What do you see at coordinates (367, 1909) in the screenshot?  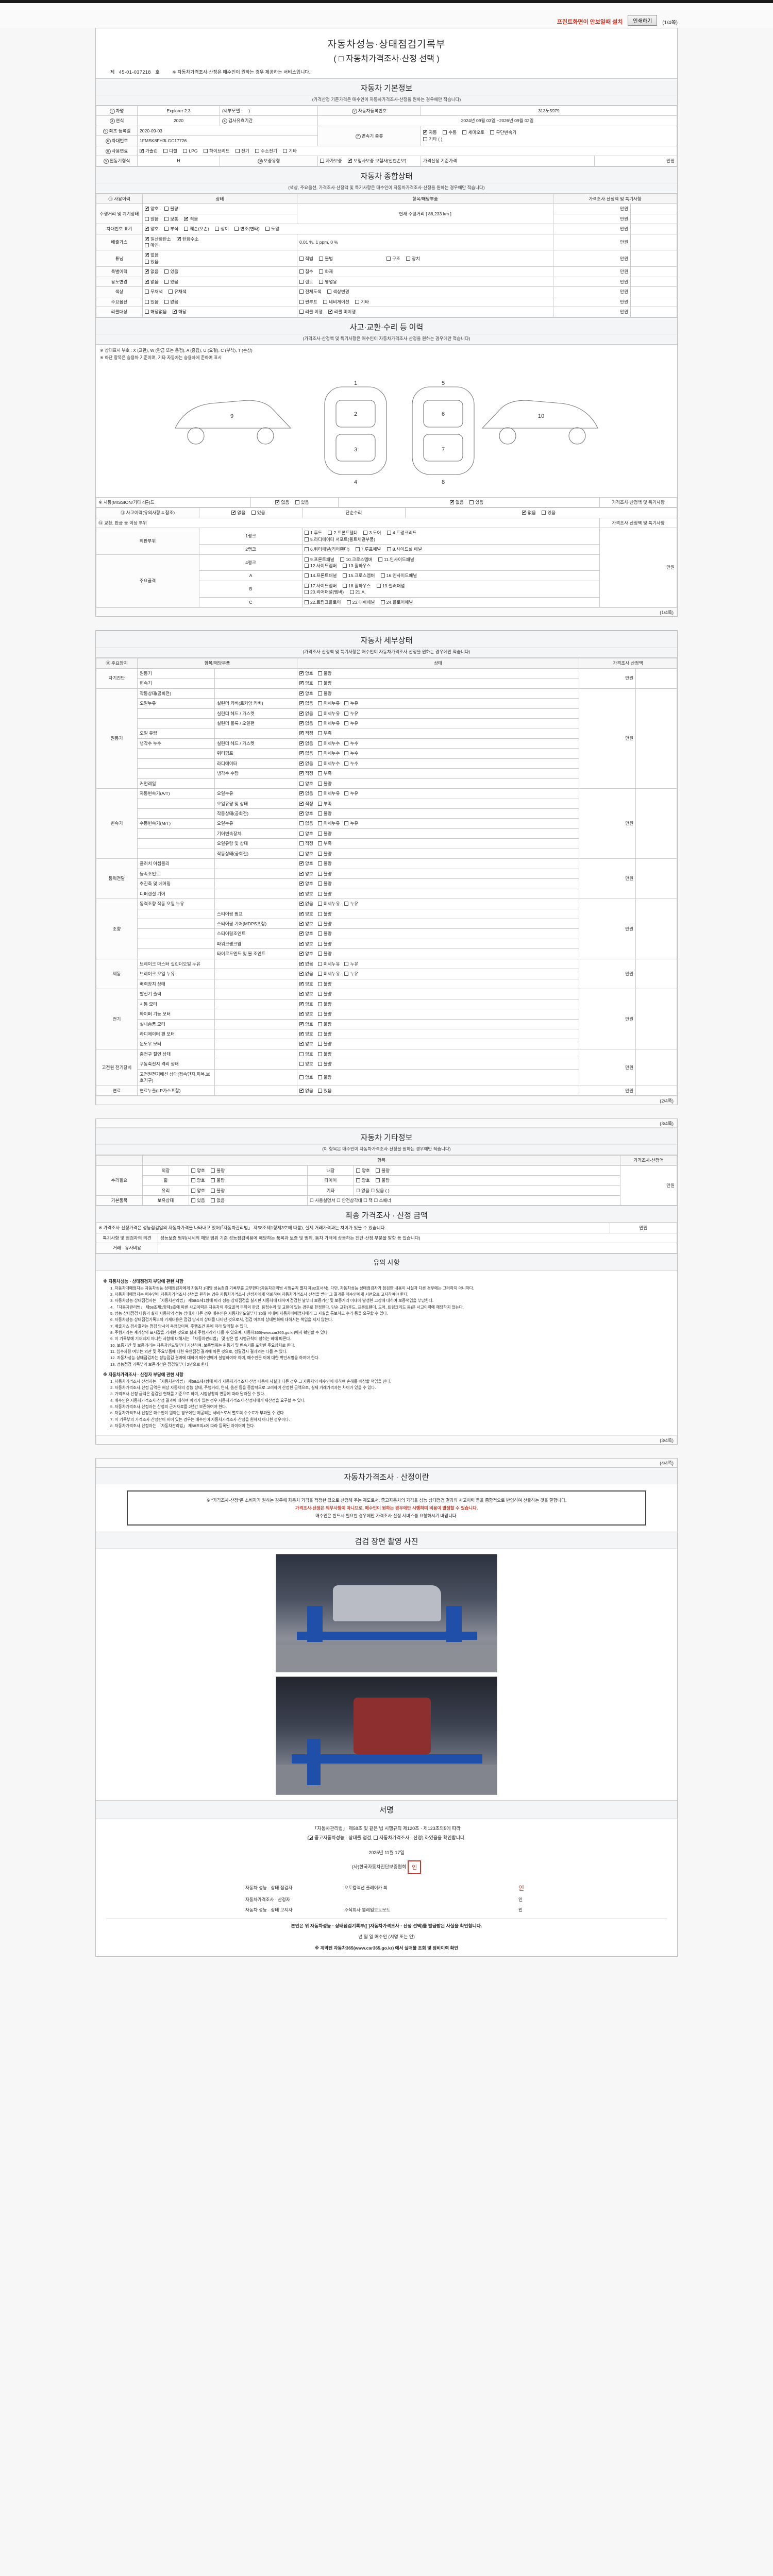 I see `notifier-value: 주식회사 썰레임오토모트` at bounding box center [367, 1909].